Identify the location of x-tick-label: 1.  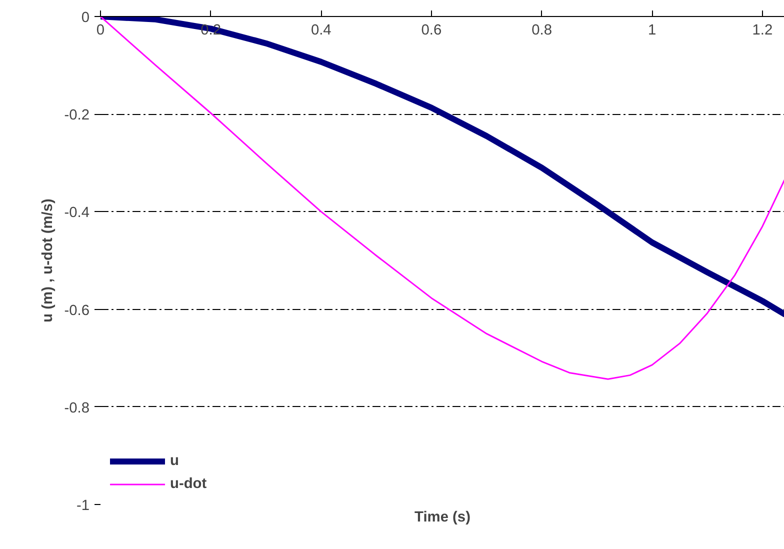
(652, 30).